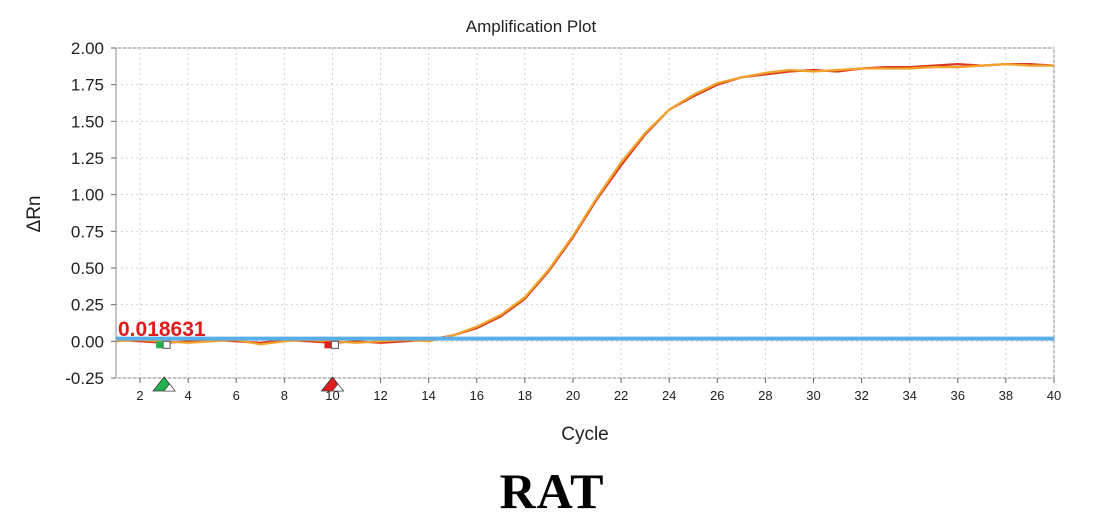  I want to click on x-tick-label: 10, so click(332, 395).